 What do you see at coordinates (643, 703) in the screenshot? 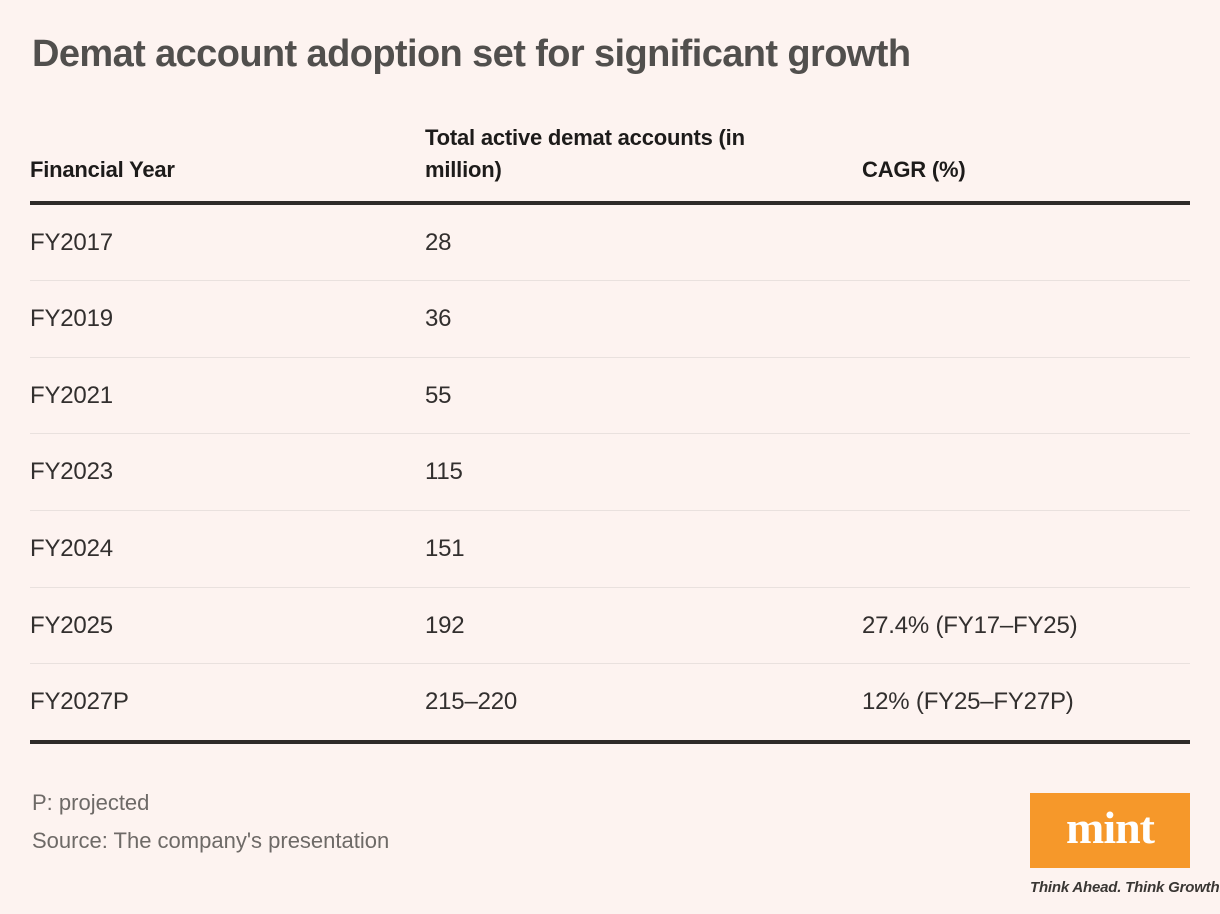
I see `cell-accounts: 215–220` at bounding box center [643, 703].